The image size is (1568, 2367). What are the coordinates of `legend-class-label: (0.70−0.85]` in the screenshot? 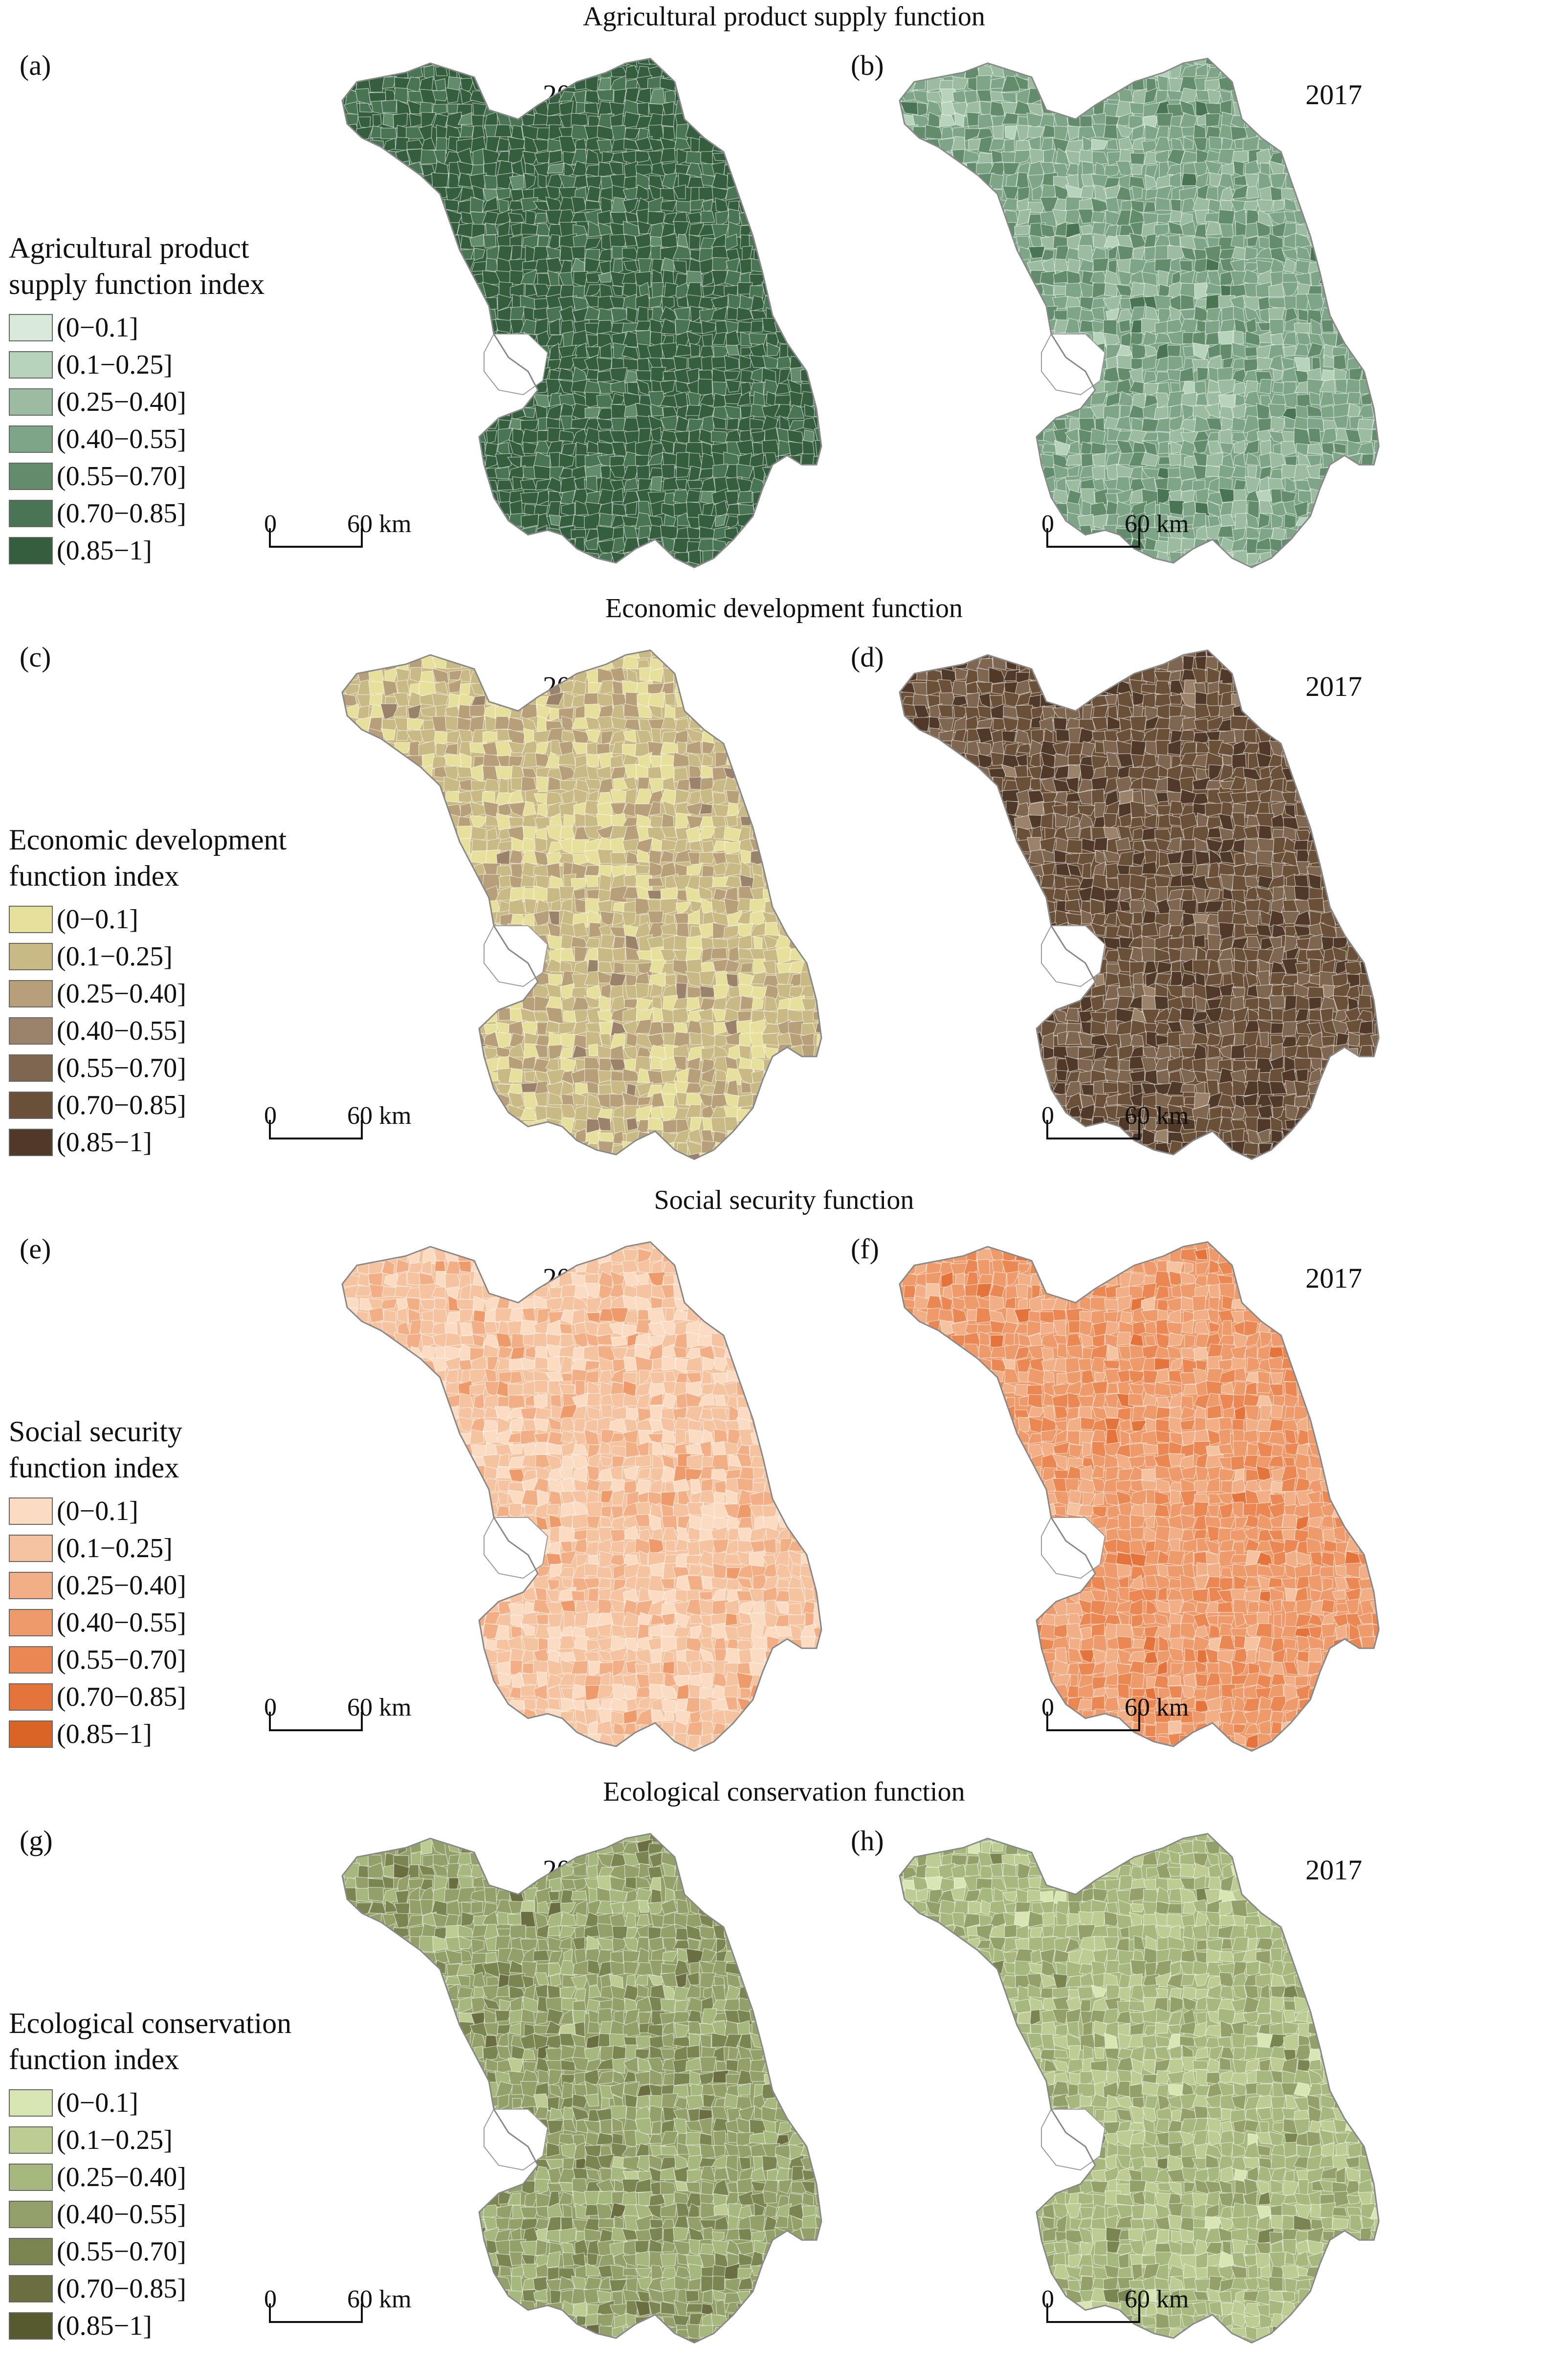 It's located at (121, 513).